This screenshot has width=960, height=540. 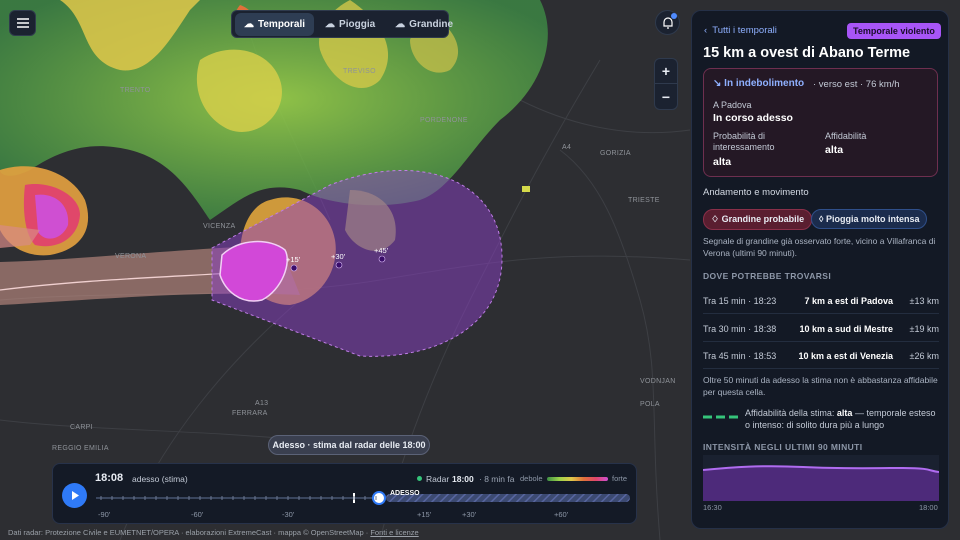 I want to click on play-icon, so click(x=75, y=495).